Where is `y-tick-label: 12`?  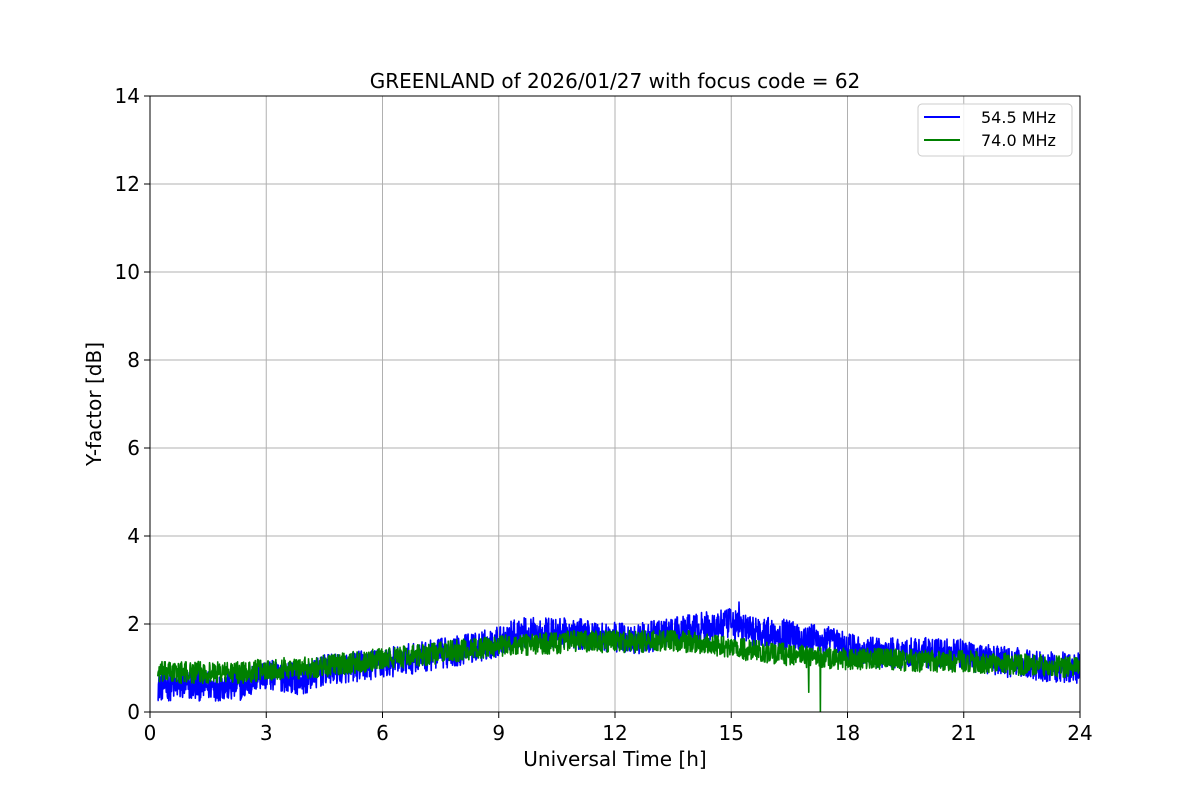
y-tick-label: 12 is located at coordinates (127, 184).